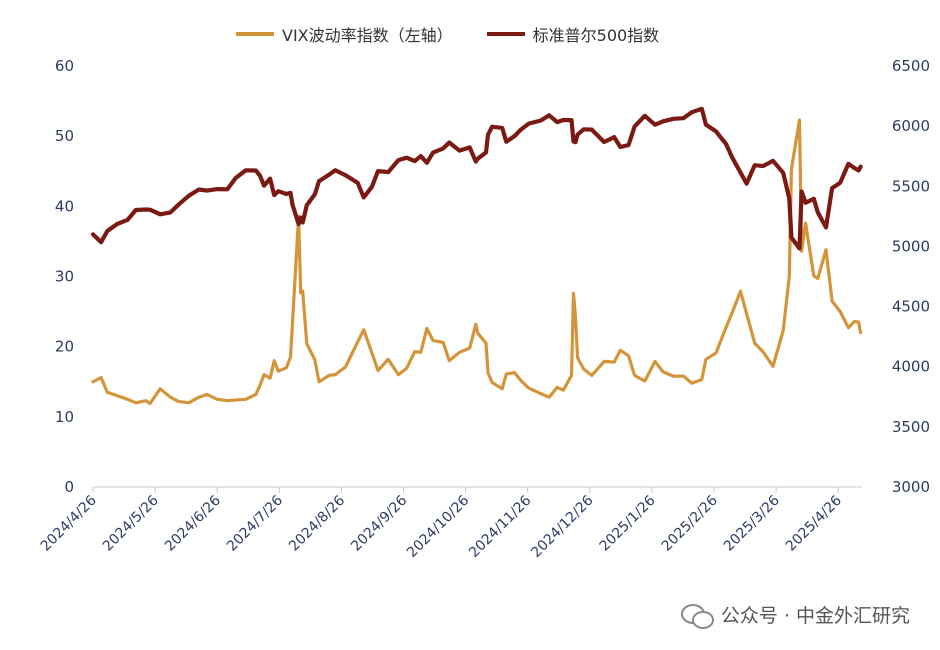 The height and width of the screenshot is (650, 940). What do you see at coordinates (64, 66) in the screenshot?
I see `y-left-tick-label: 60` at bounding box center [64, 66].